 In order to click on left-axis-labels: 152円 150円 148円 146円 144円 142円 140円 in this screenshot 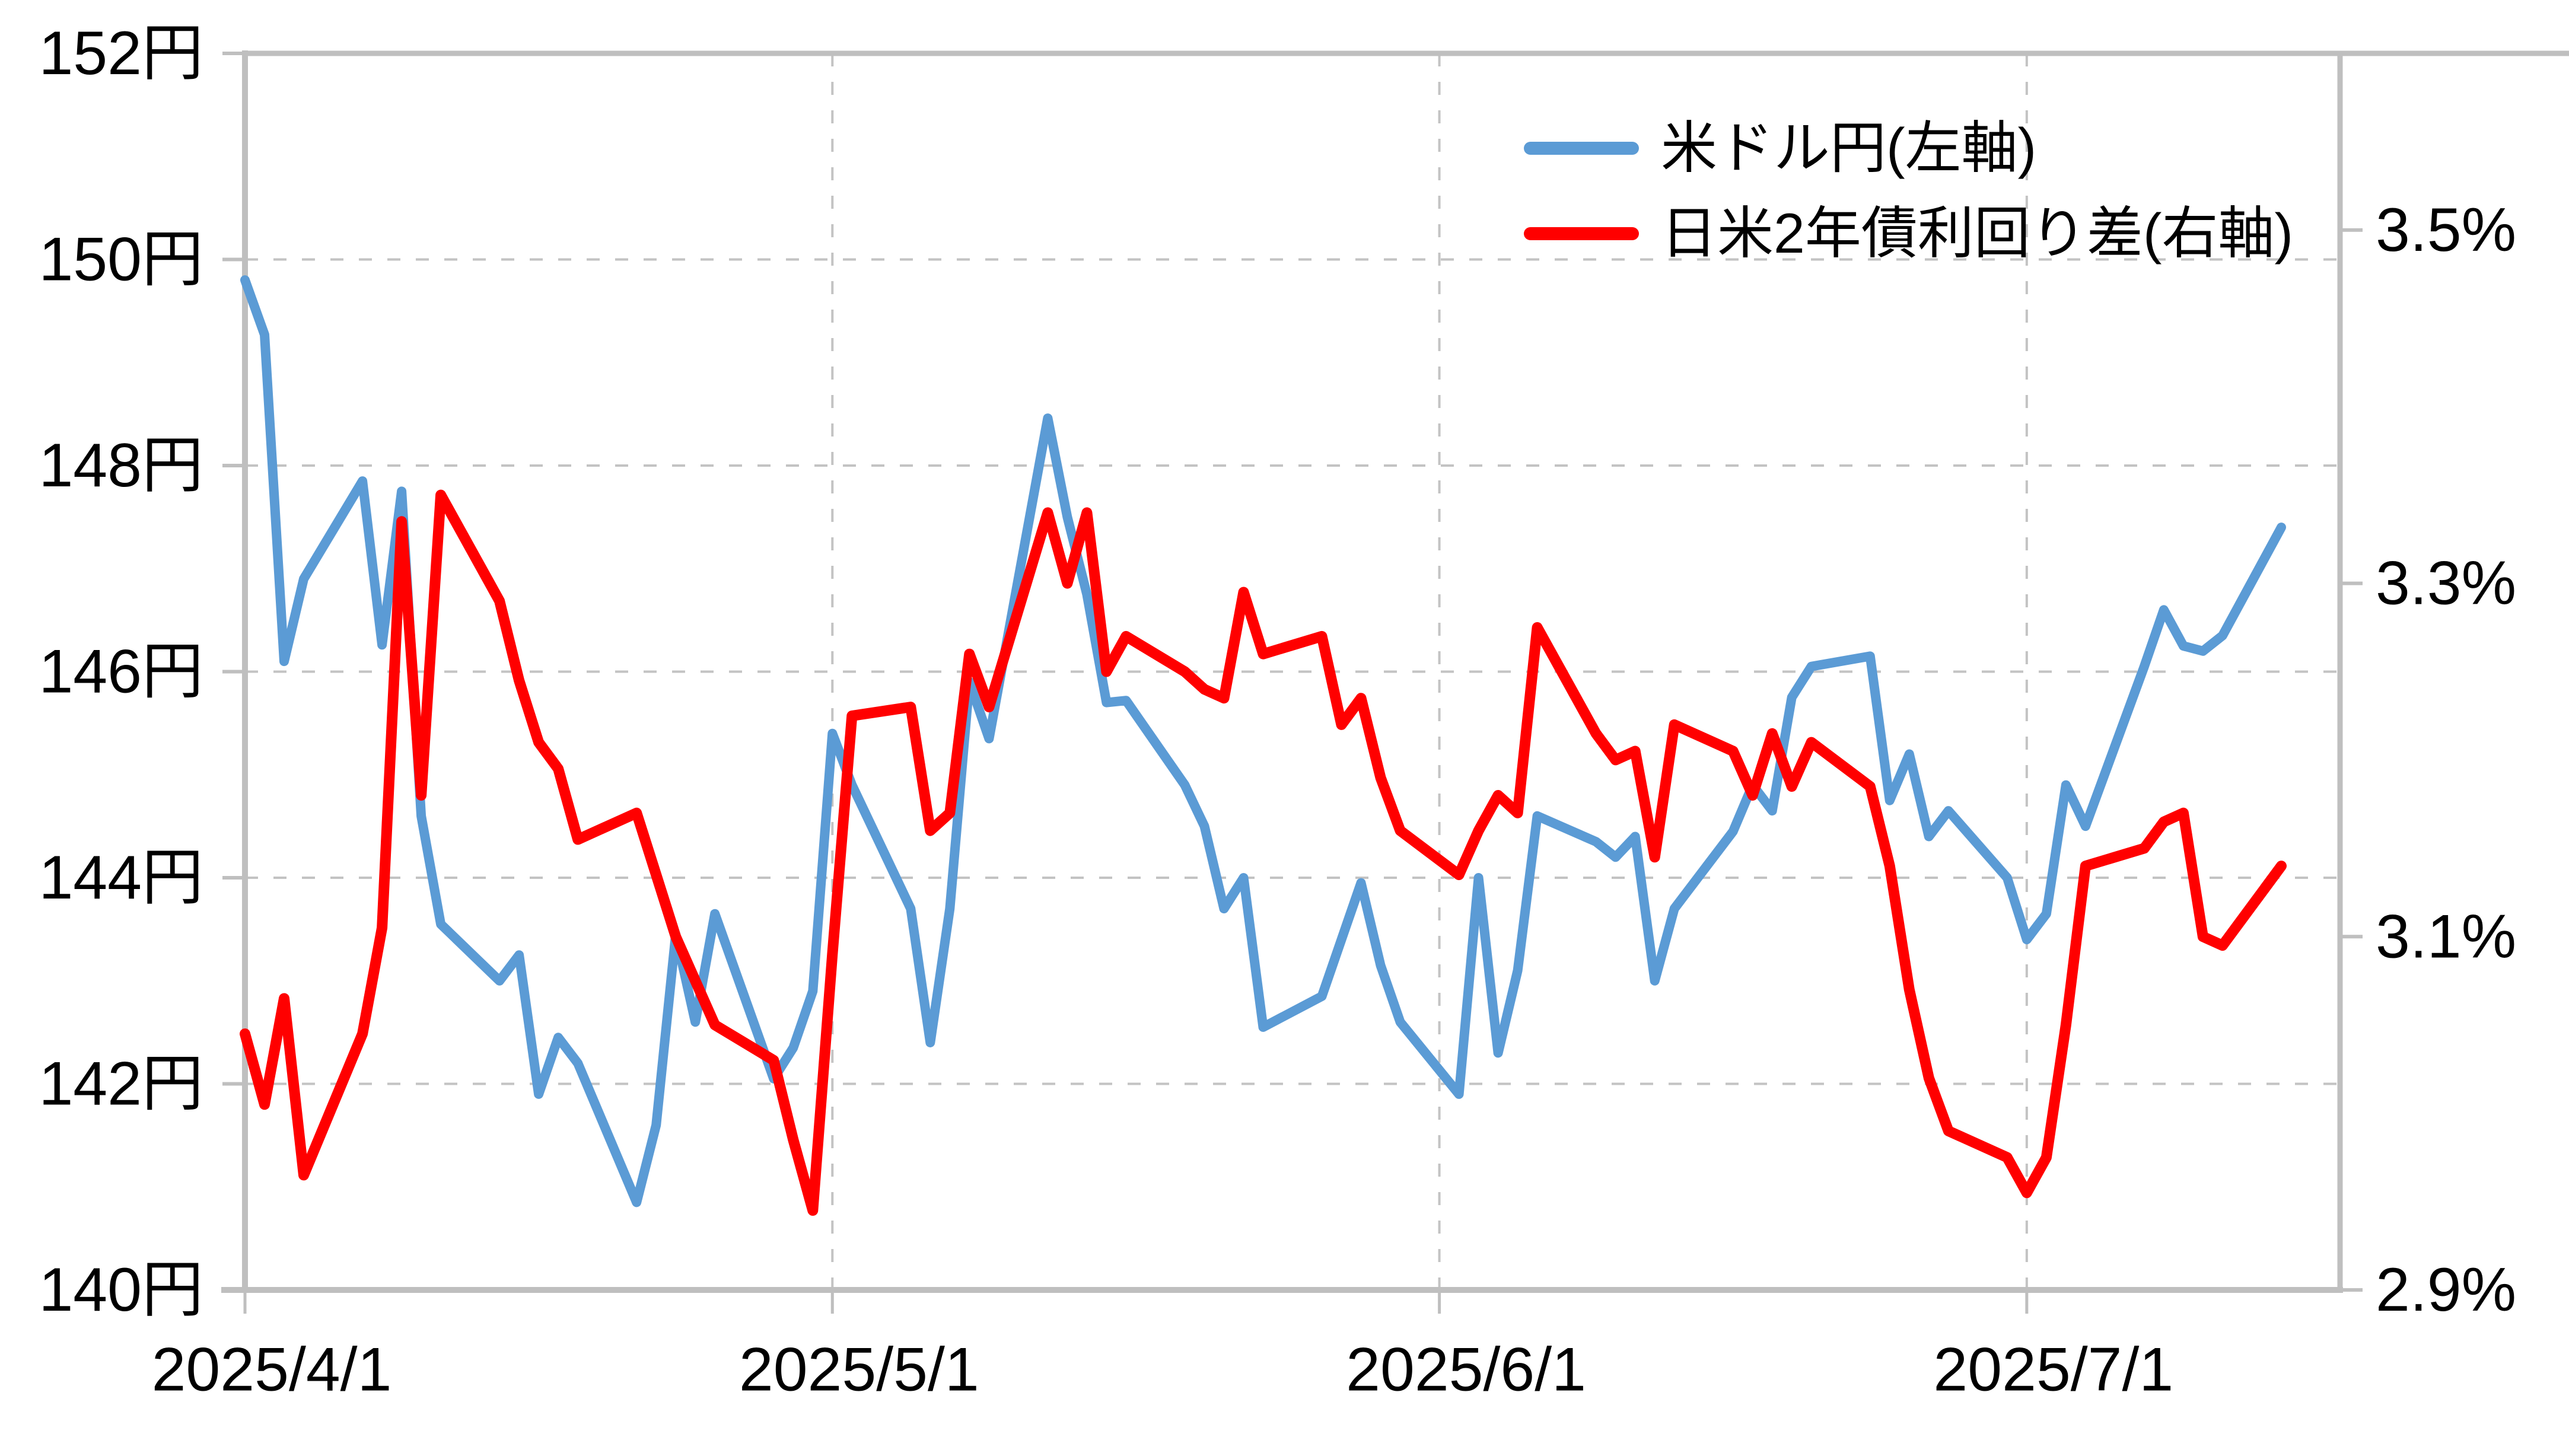, I will do `click(121, 671)`.